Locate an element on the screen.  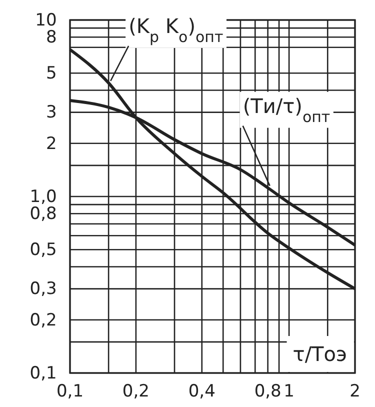
y-tick-label: 10 is located at coordinates (46, 20).